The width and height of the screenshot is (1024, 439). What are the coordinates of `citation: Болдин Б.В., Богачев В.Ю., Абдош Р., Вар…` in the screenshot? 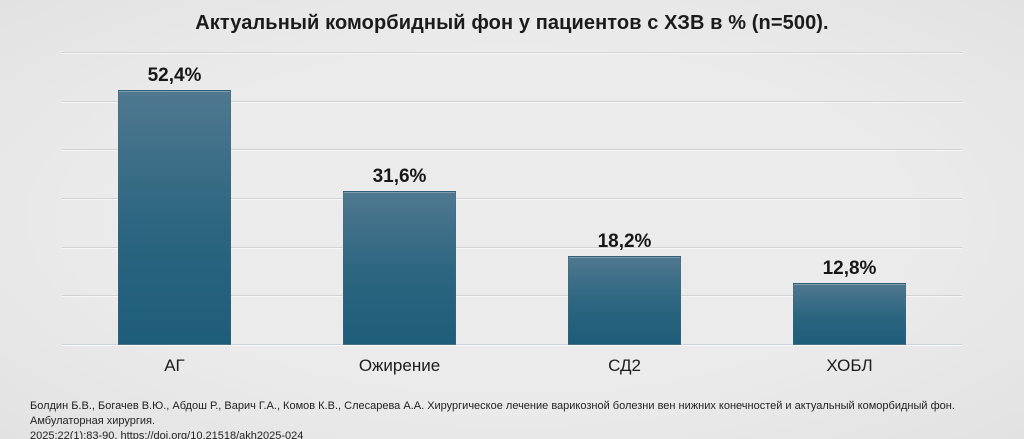 It's located at (517, 419).